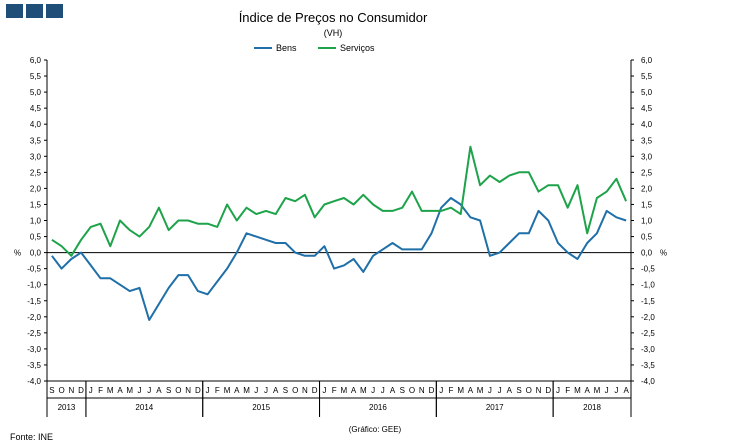  I want to click on x-tick-label-year: 2015, so click(261, 407).